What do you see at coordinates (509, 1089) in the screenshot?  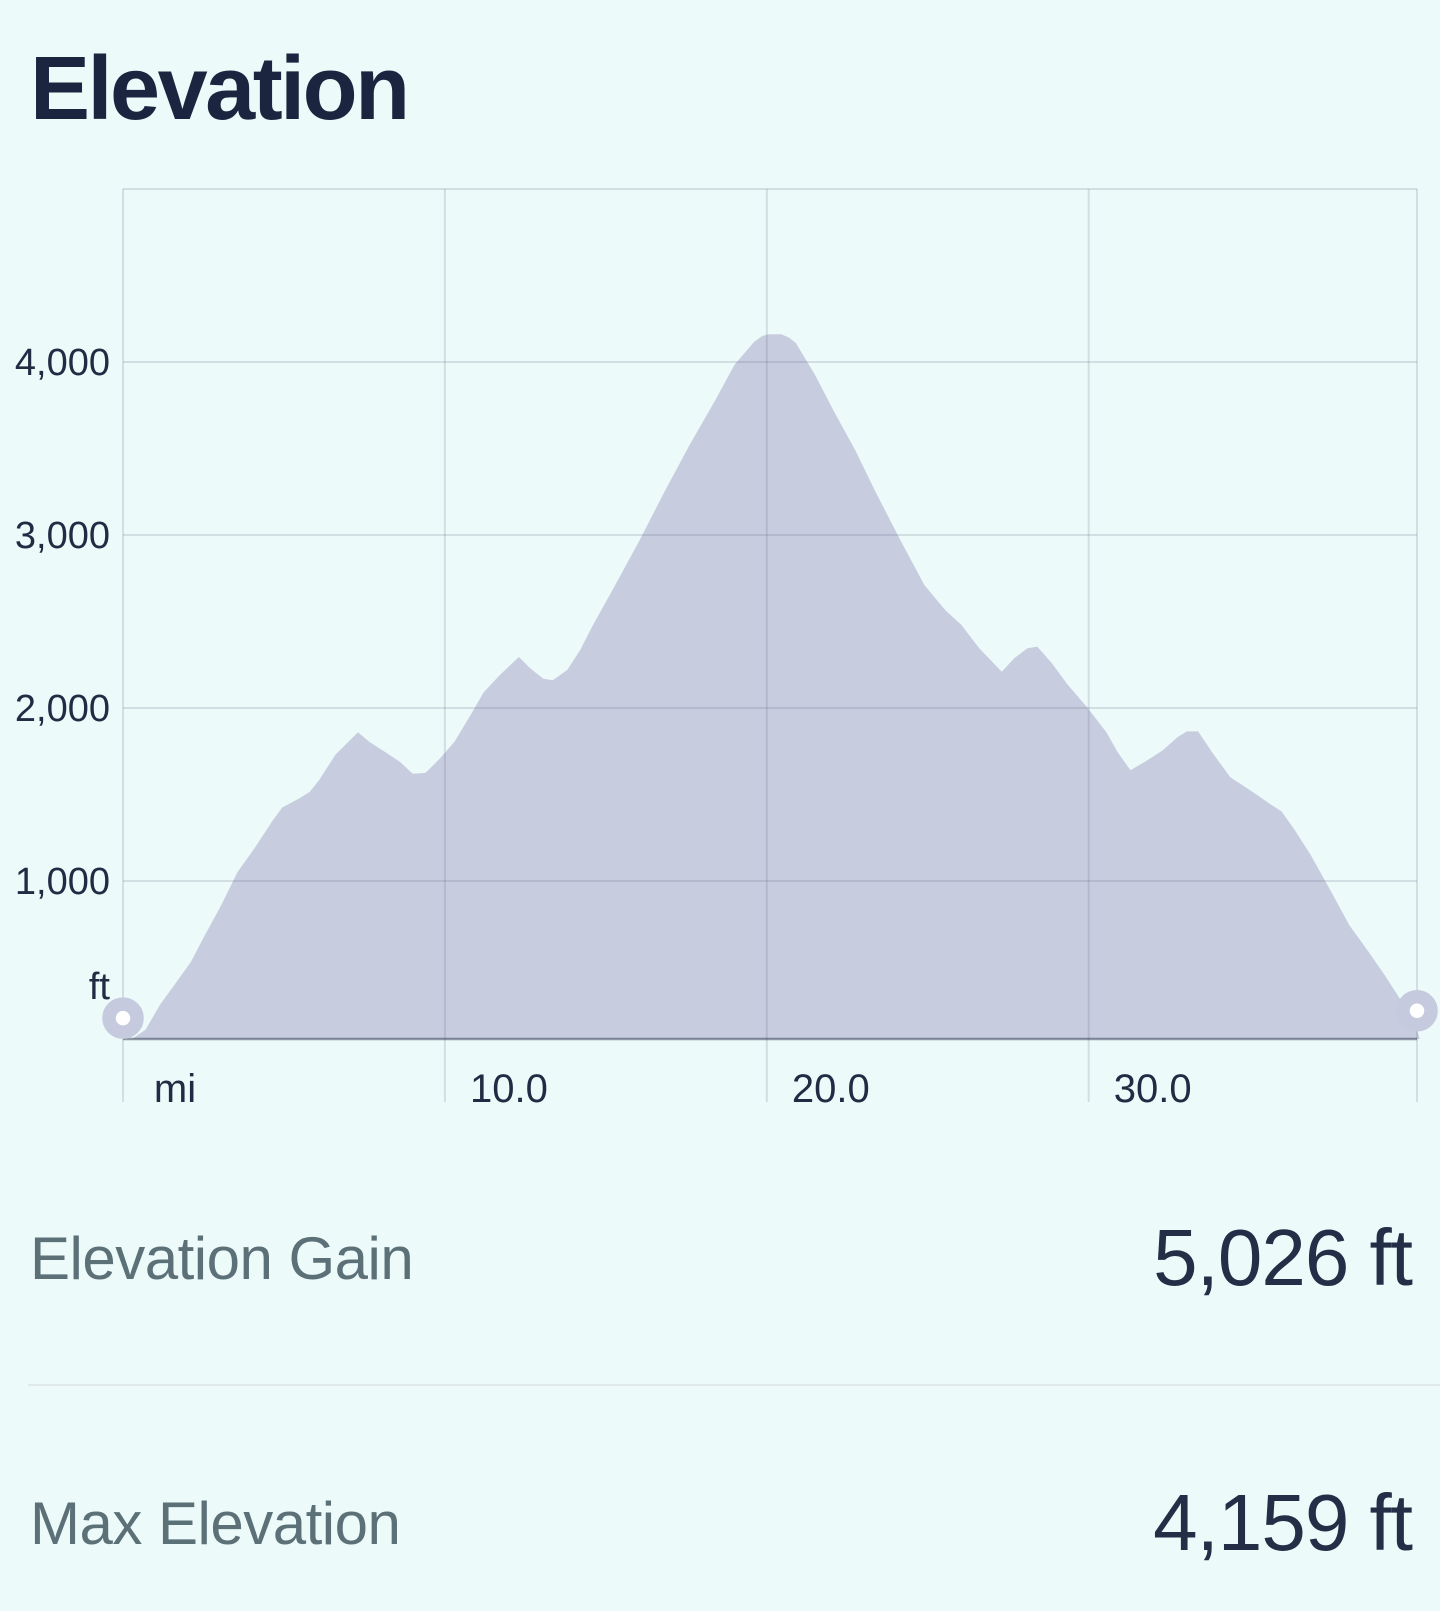 I see `x-tick-label: 10.0` at bounding box center [509, 1089].